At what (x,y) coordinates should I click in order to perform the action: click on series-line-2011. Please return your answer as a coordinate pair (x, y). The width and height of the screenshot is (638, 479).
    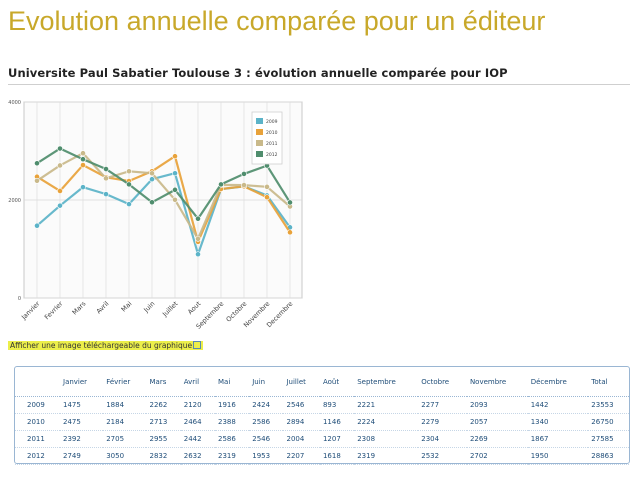
    Looking at the image, I should click on (163, 196).